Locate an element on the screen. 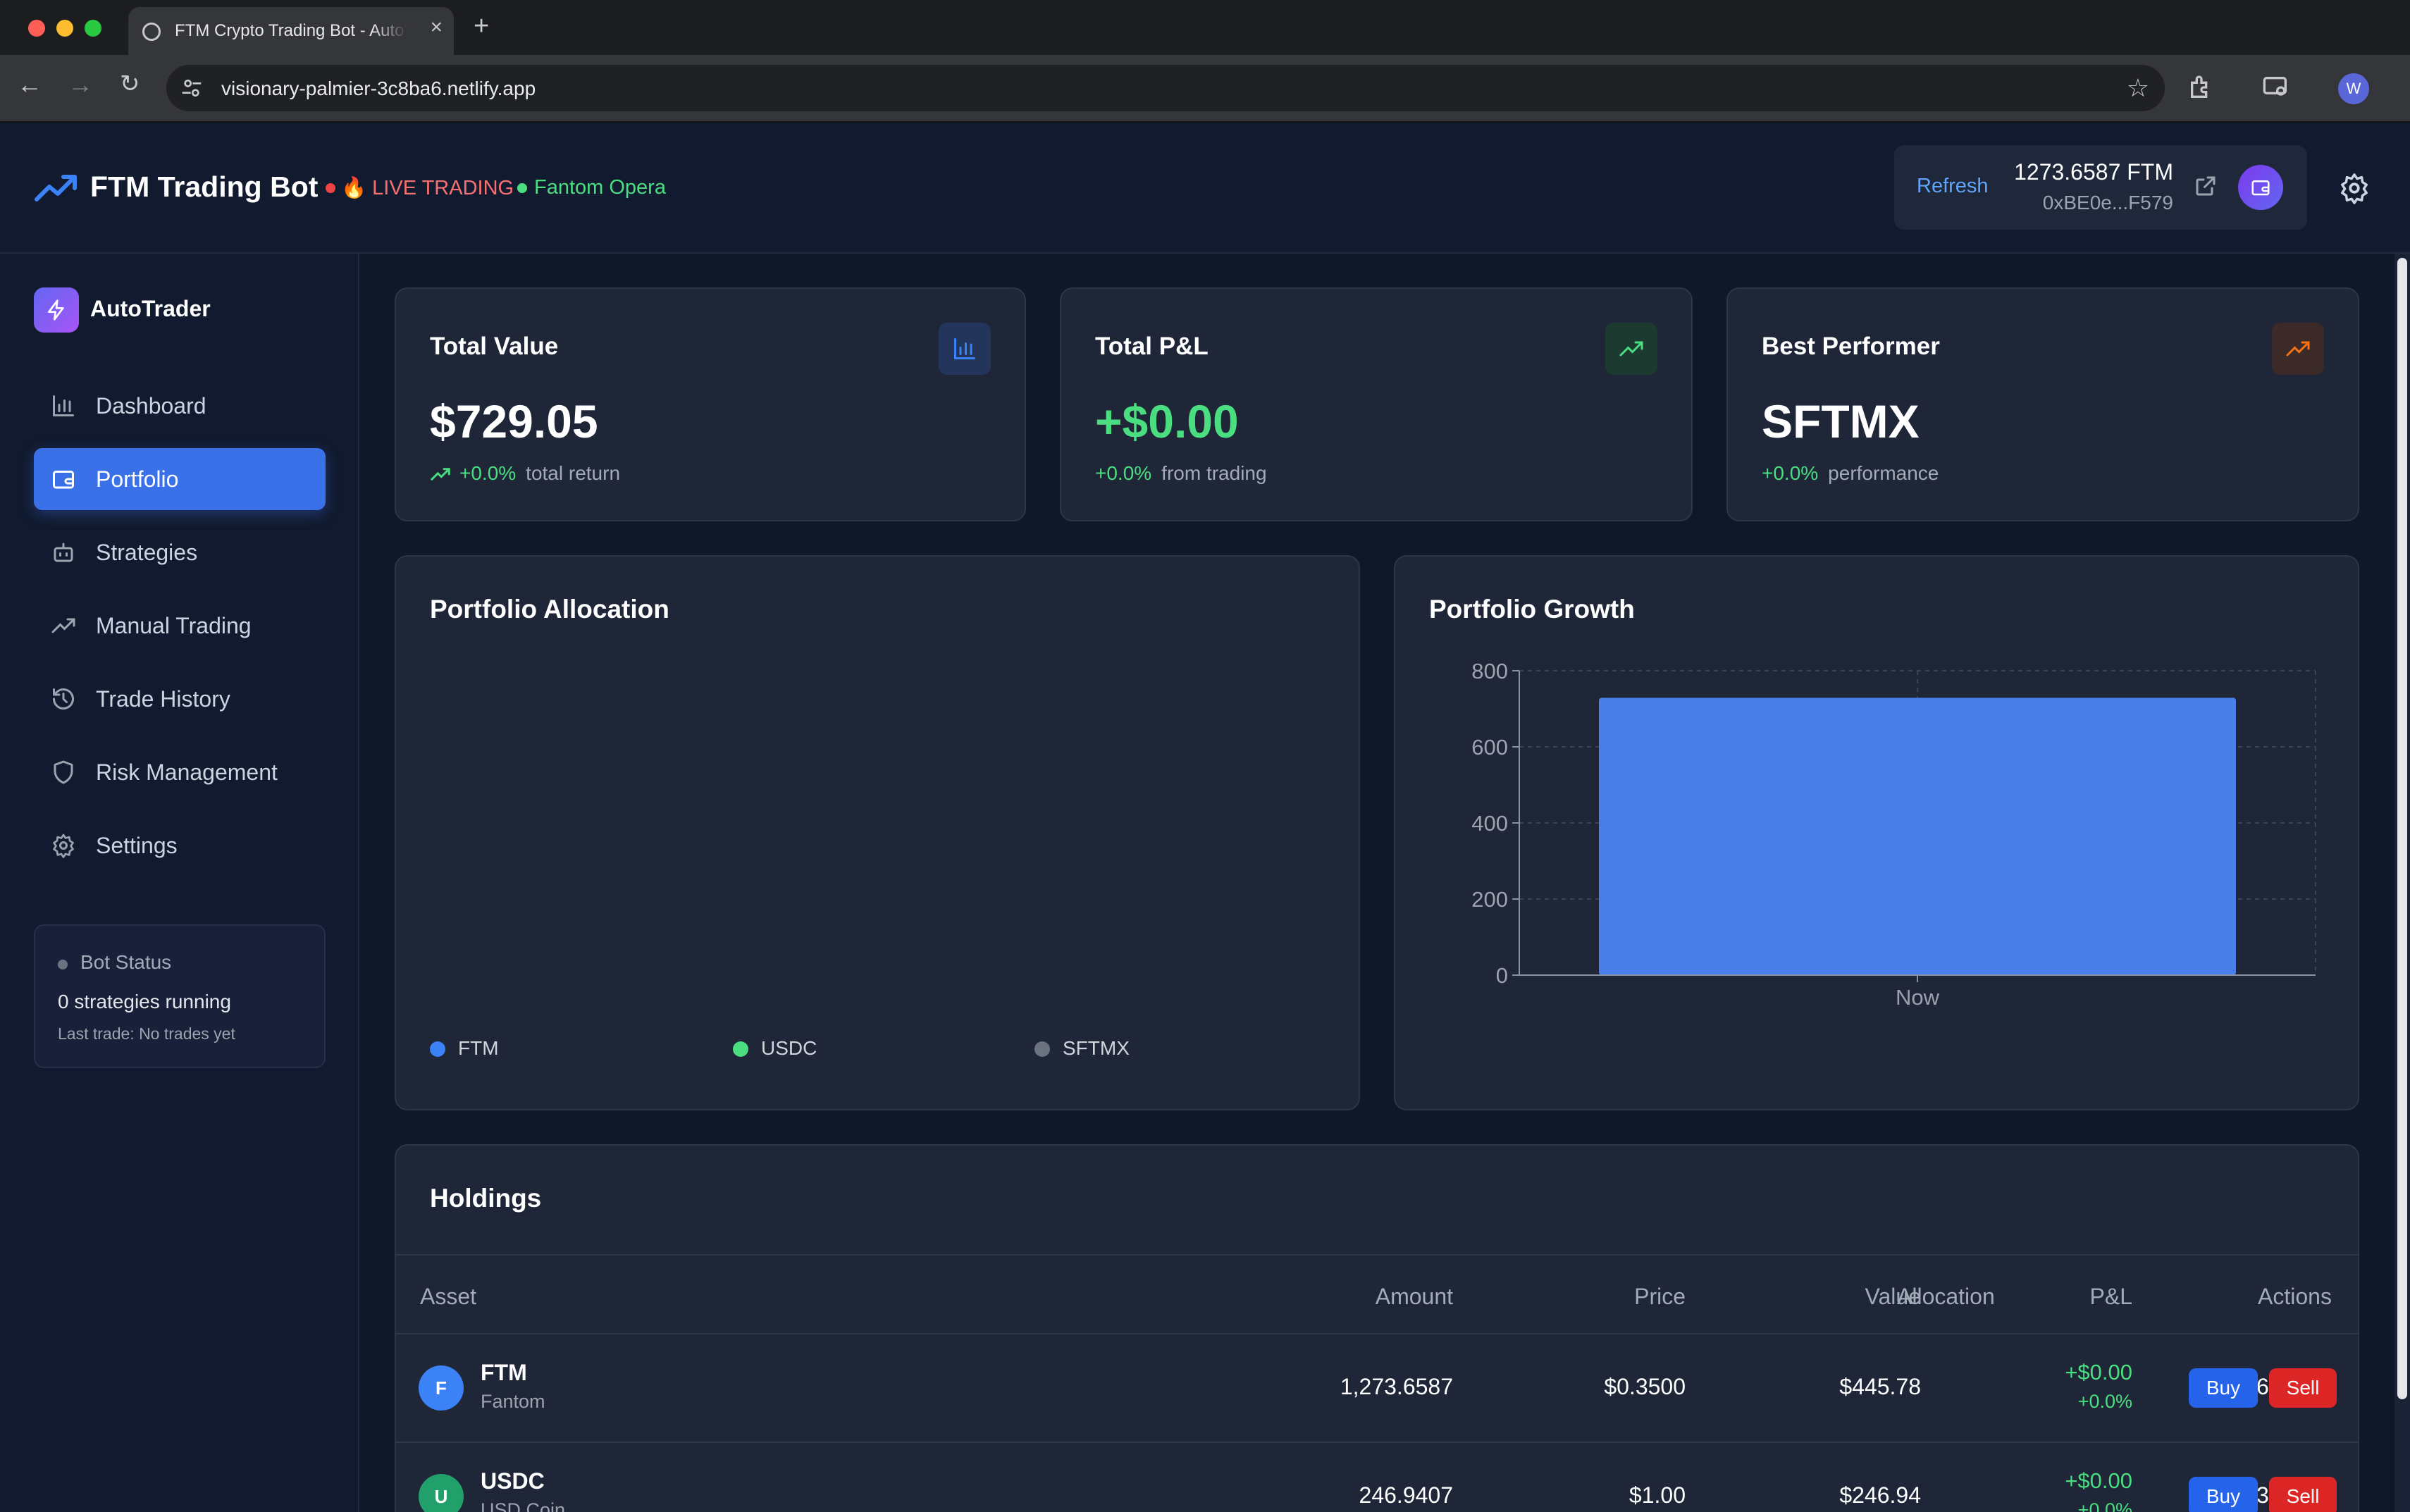 This screenshot has height=1512, width=2410. asset-symbol: FTM is located at coordinates (504, 1372).